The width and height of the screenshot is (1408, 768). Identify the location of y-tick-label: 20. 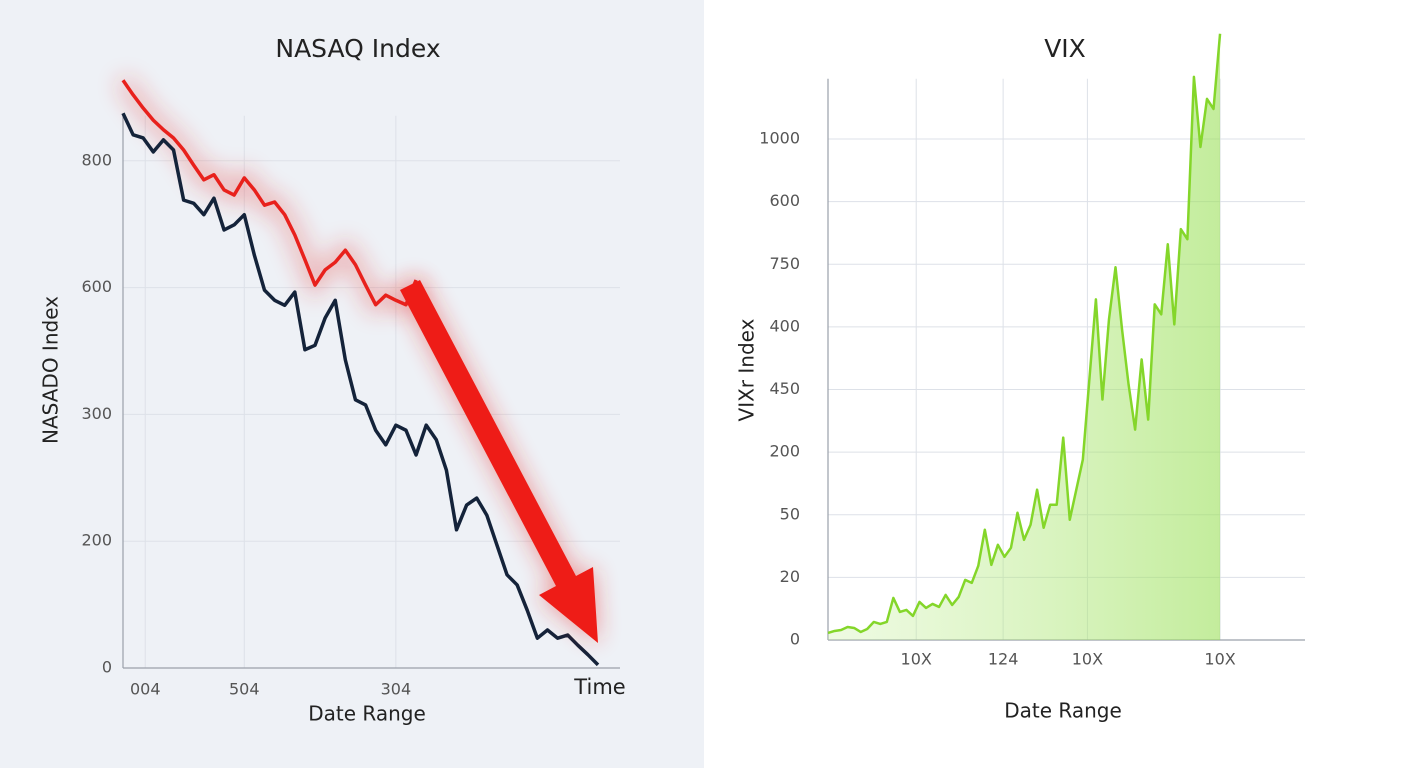
(790, 576).